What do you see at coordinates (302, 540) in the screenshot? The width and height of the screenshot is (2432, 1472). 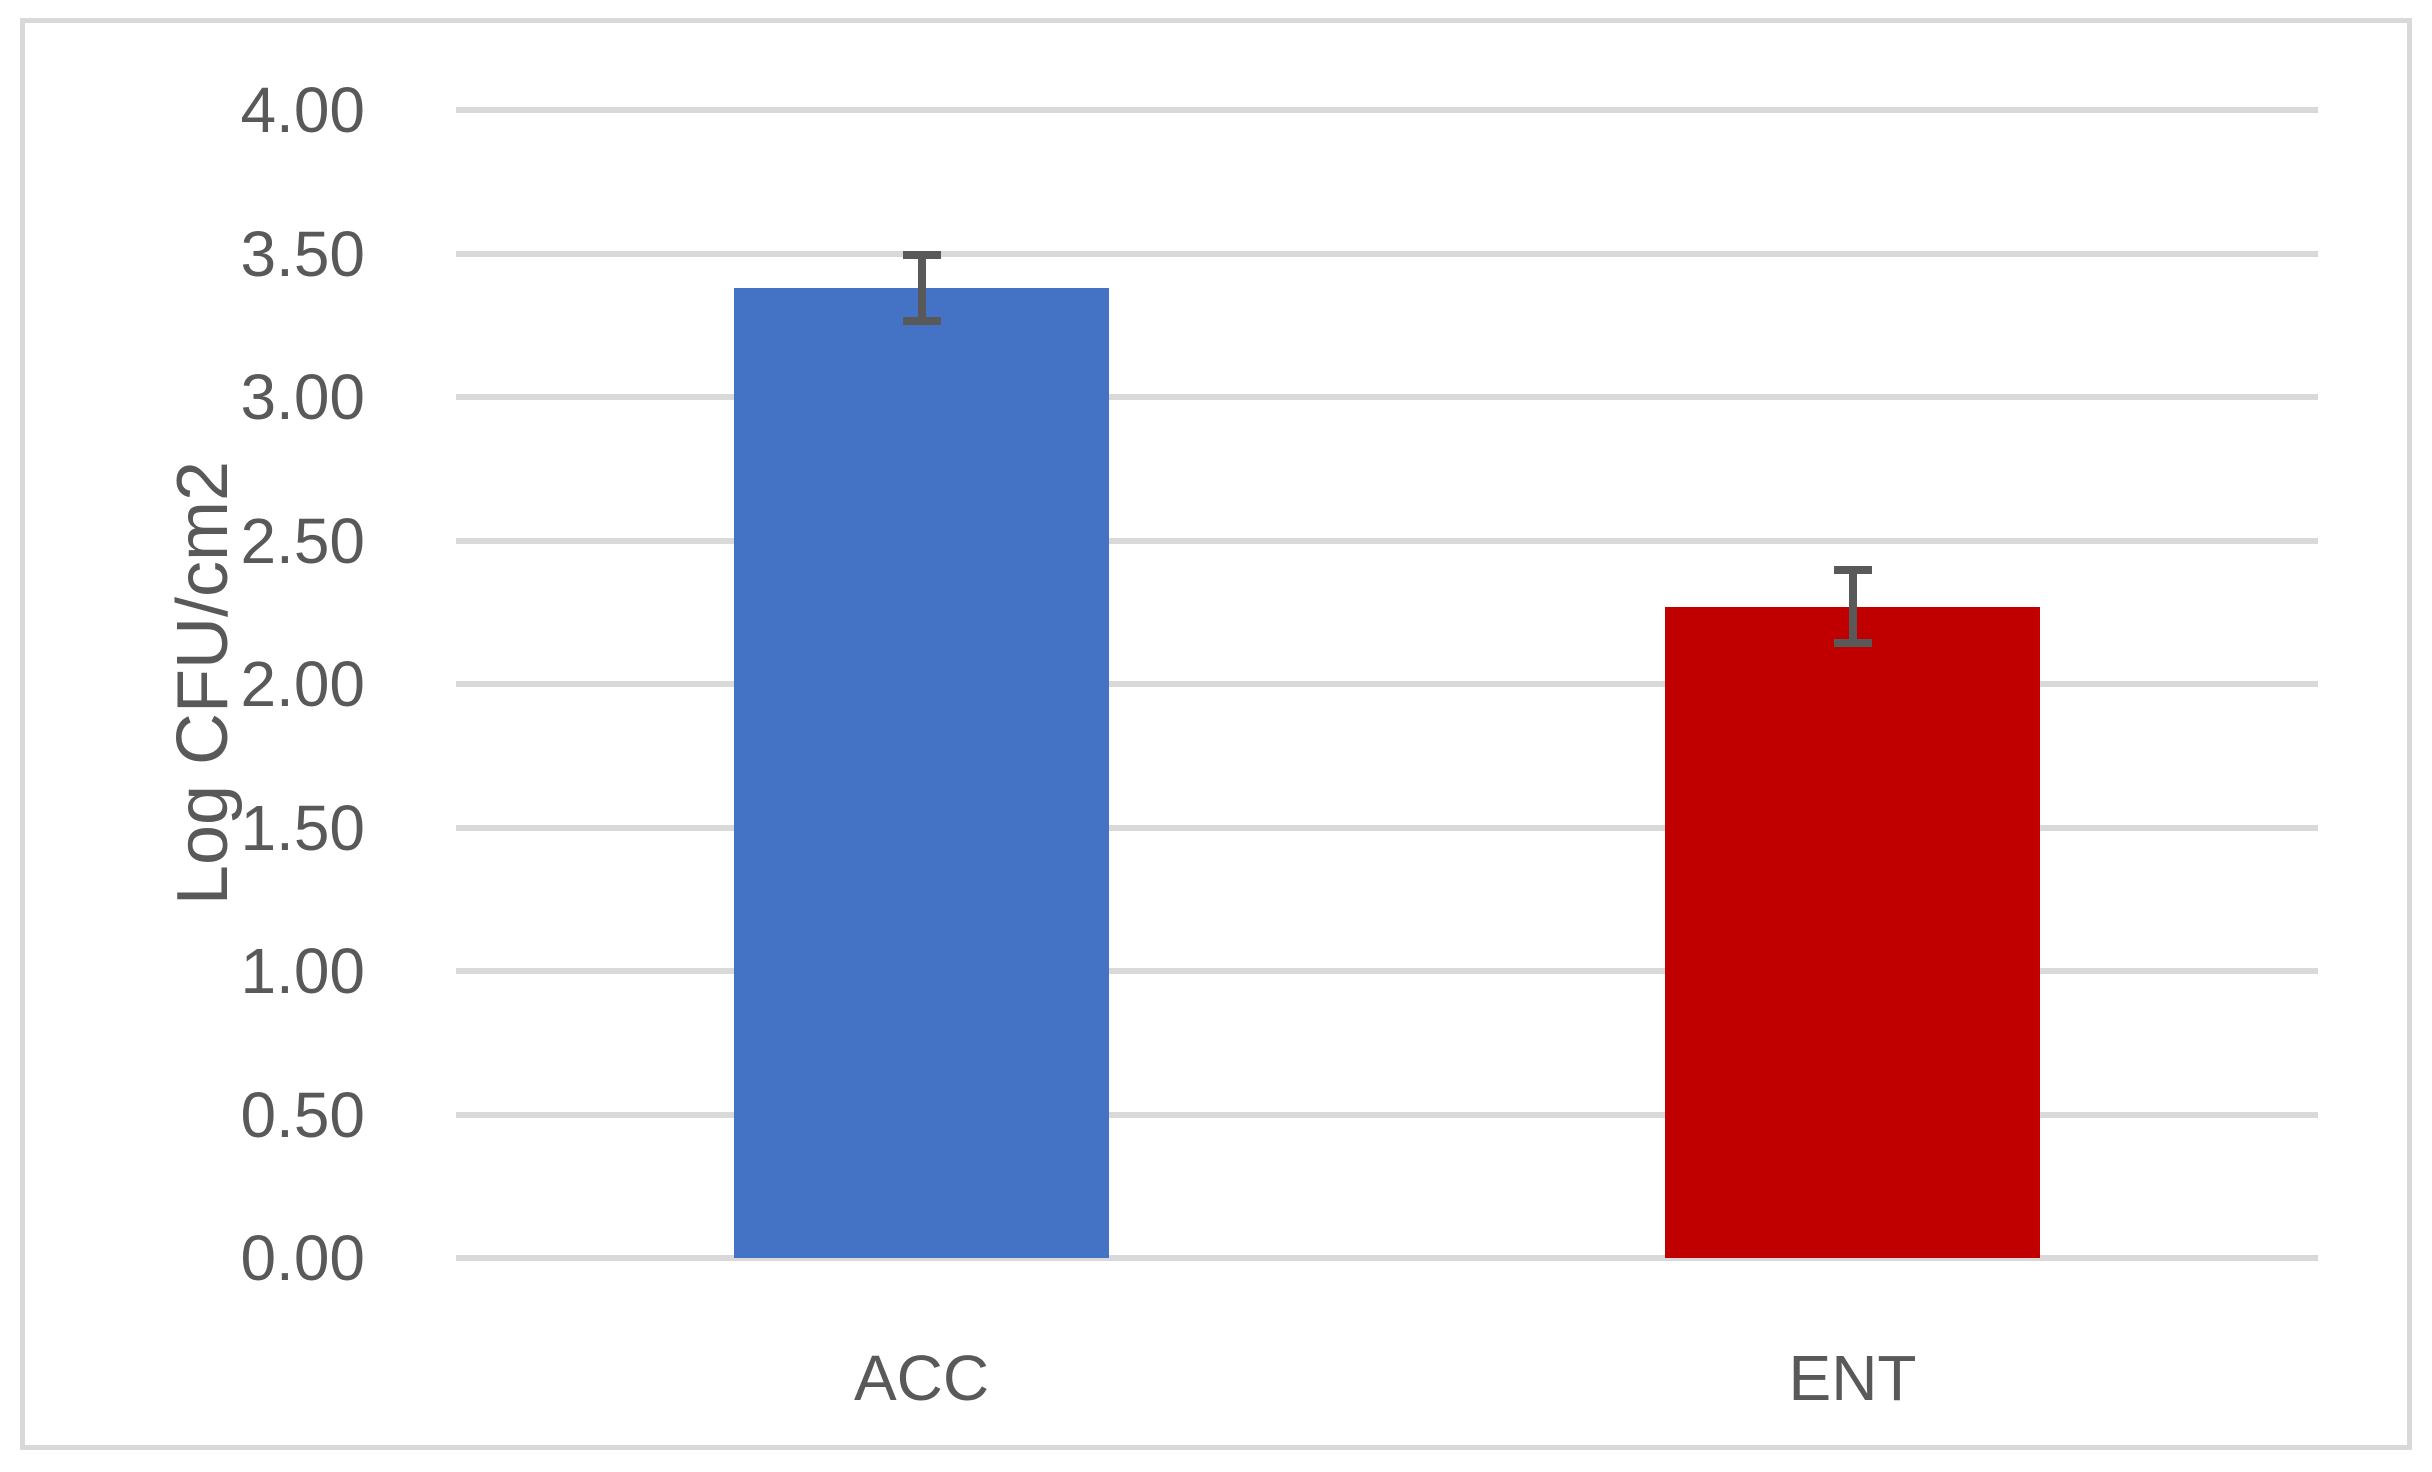 I see `y-tick-label: 2.50` at bounding box center [302, 540].